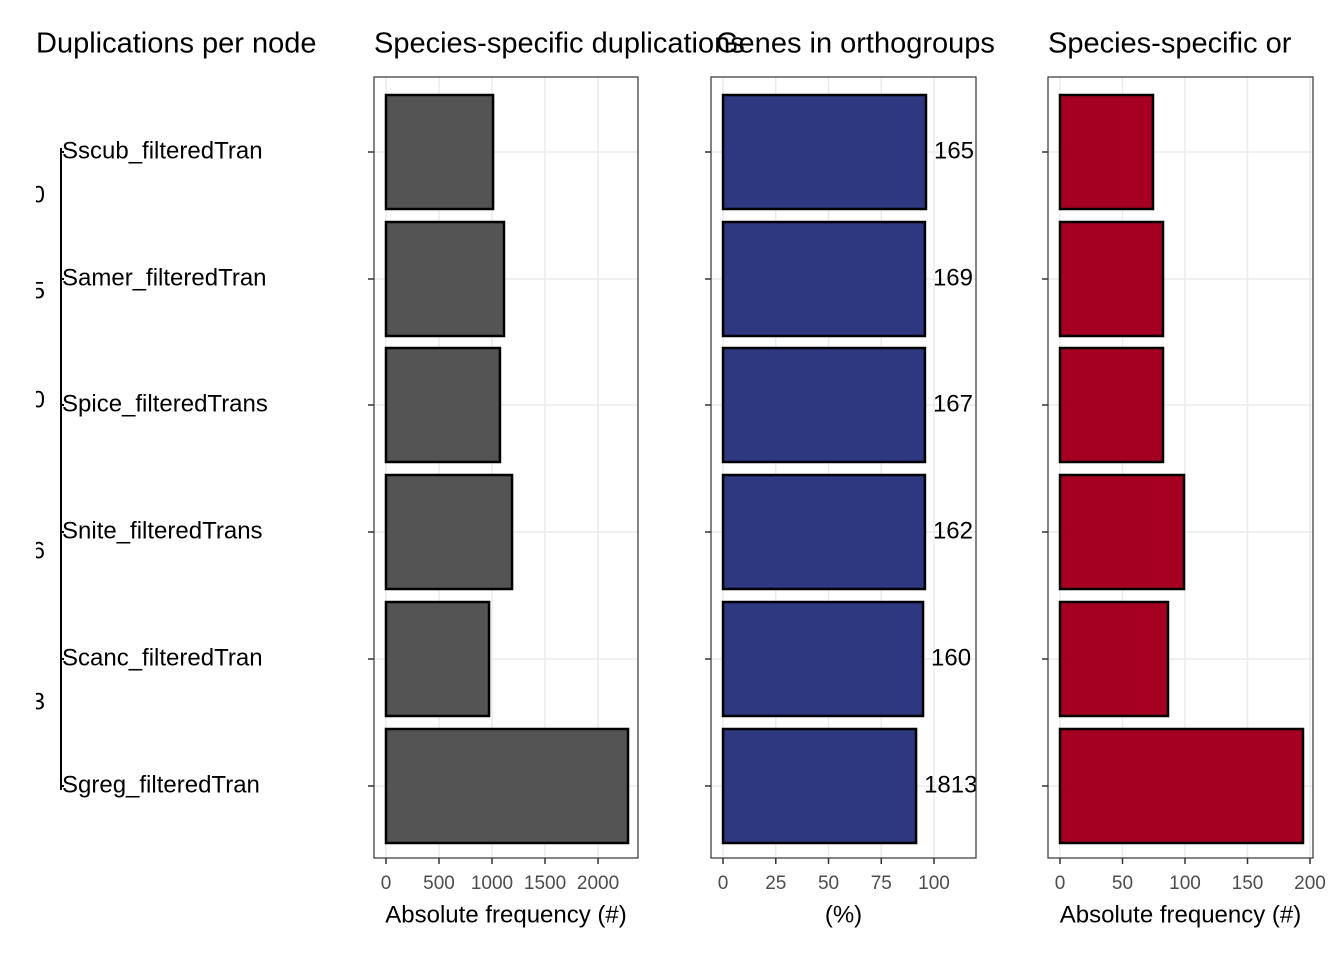 The height and width of the screenshot is (960, 1344). I want to click on value-label: 1813, so click(950, 784).